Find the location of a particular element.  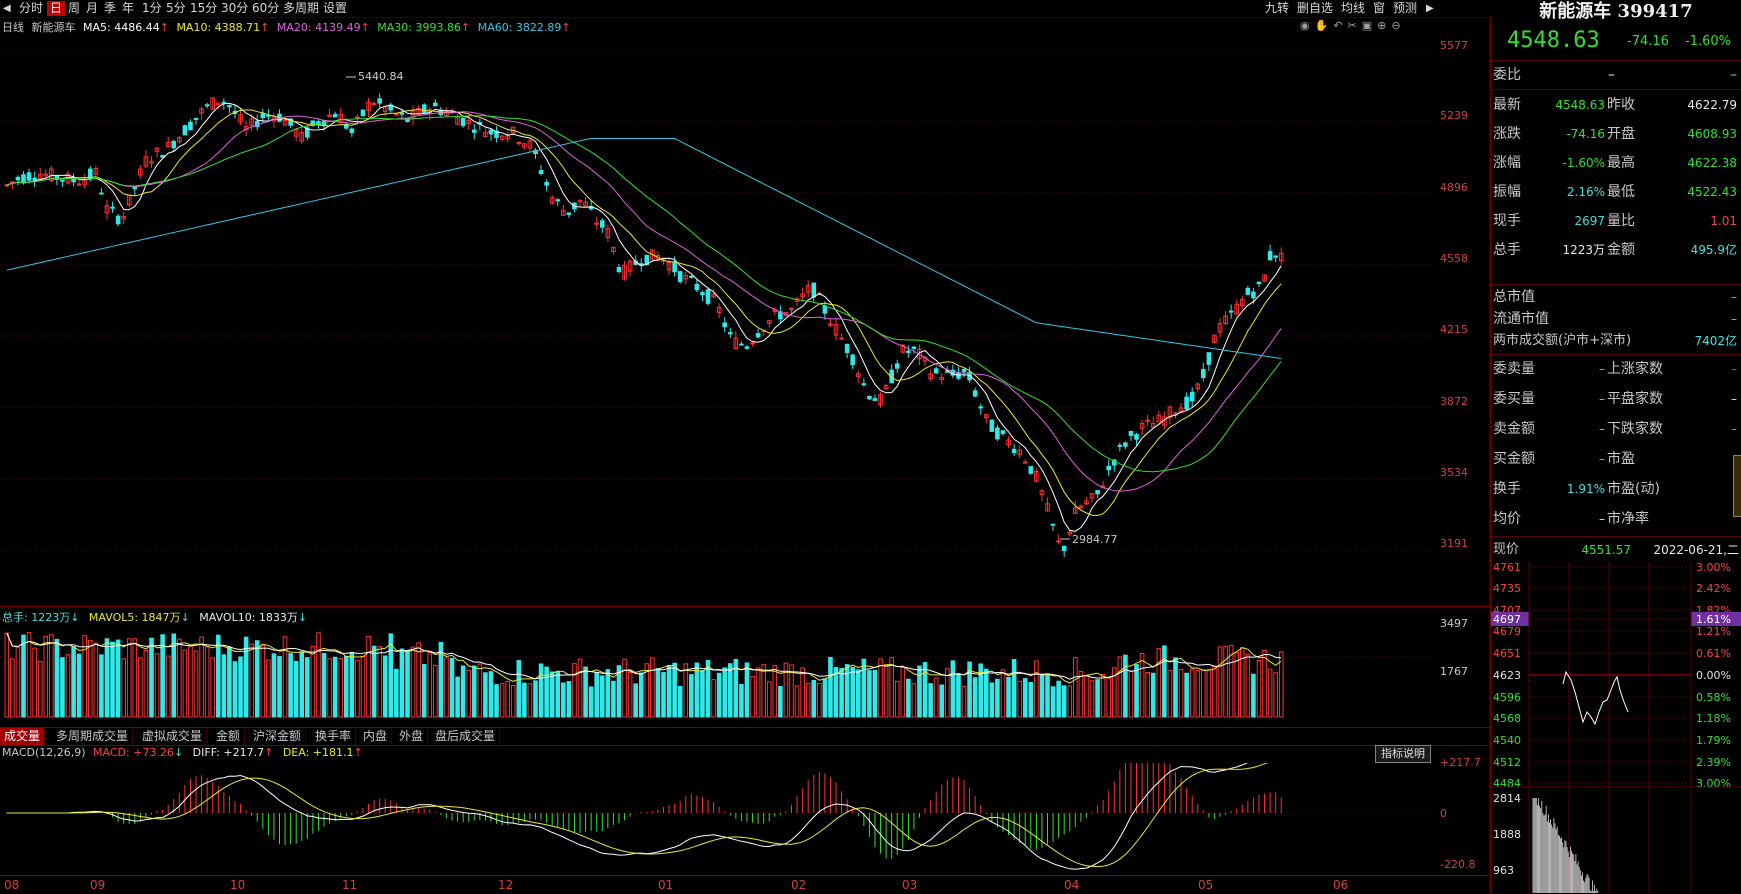

undo-icon: ↶ is located at coordinates (1340, 25).